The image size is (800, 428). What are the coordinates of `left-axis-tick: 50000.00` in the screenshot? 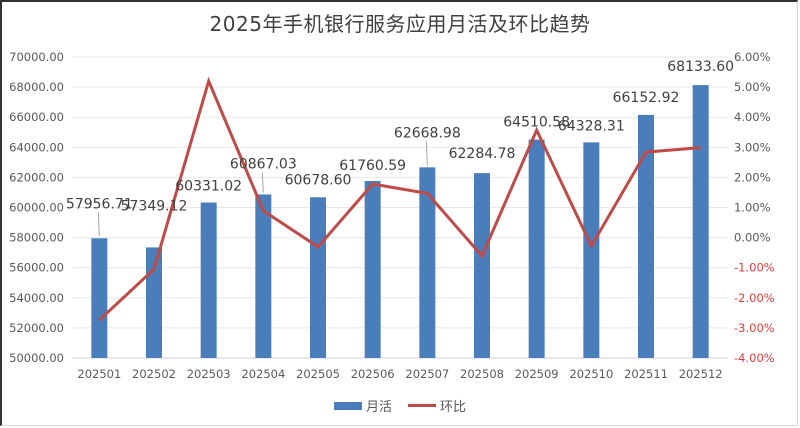 It's located at (36, 358).